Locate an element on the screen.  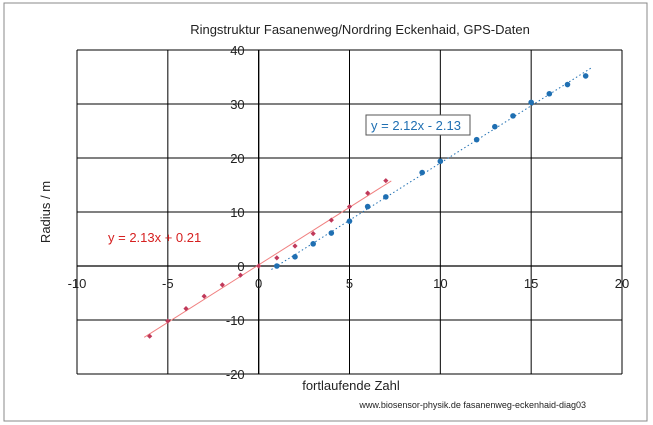
y-tick-label: 40 is located at coordinates (237, 50).